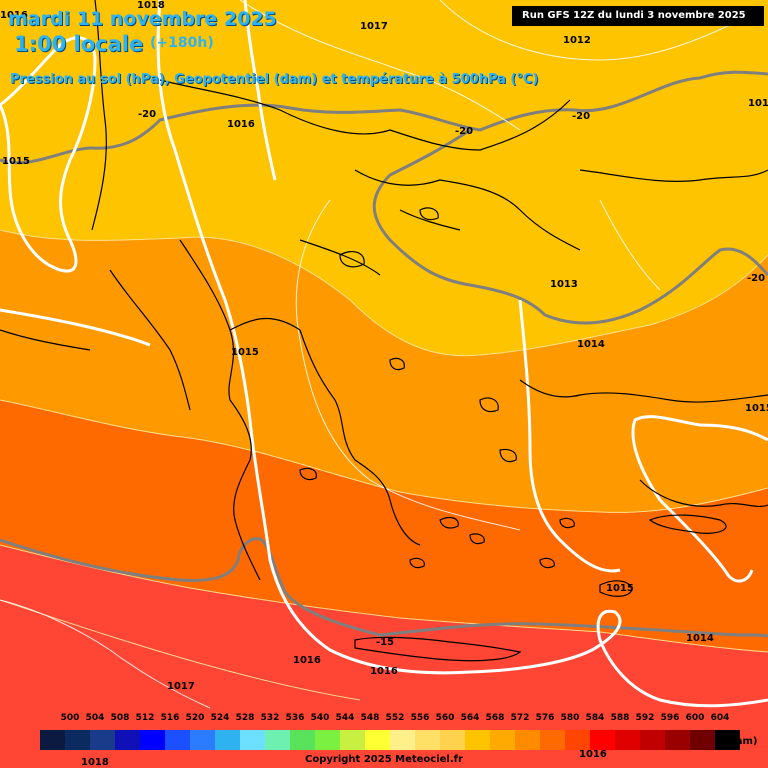 This screenshot has width=768, height=768. Describe the element at coordinates (420, 718) in the screenshot. I see `legend-value: 556` at that location.